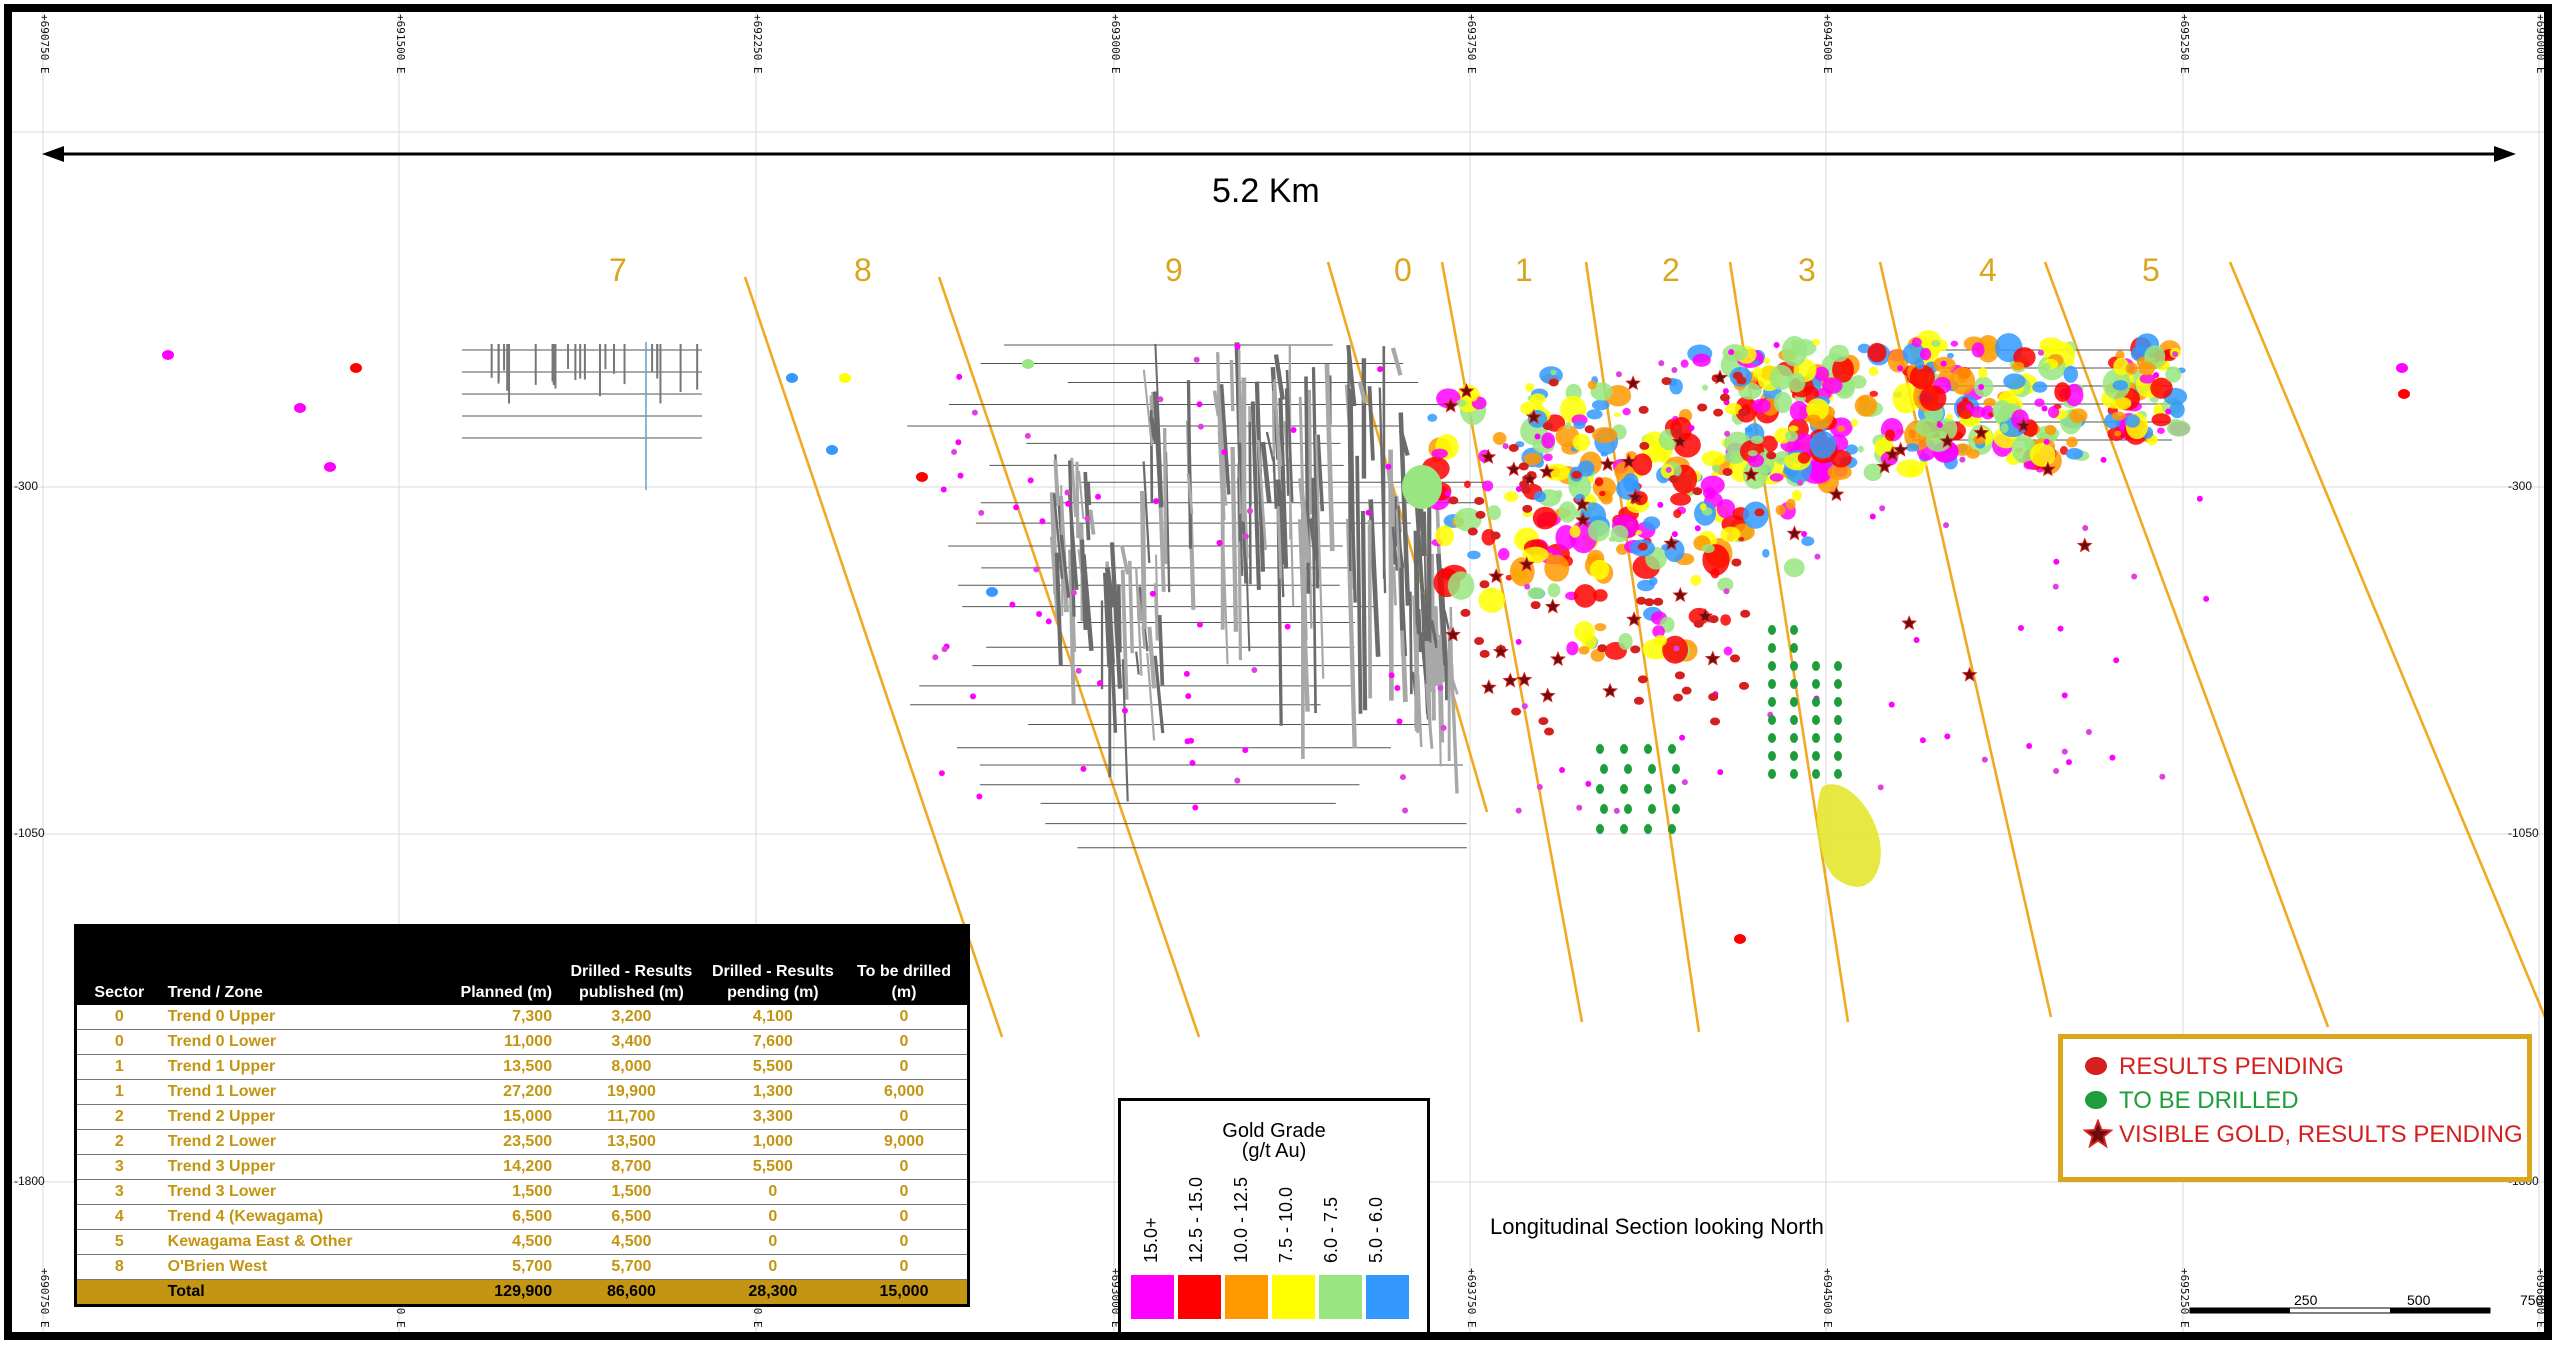 The width and height of the screenshot is (2560, 1348). Describe the element at coordinates (297, 1142) in the screenshot. I see `table-cell: Trend 2 Lower` at that location.